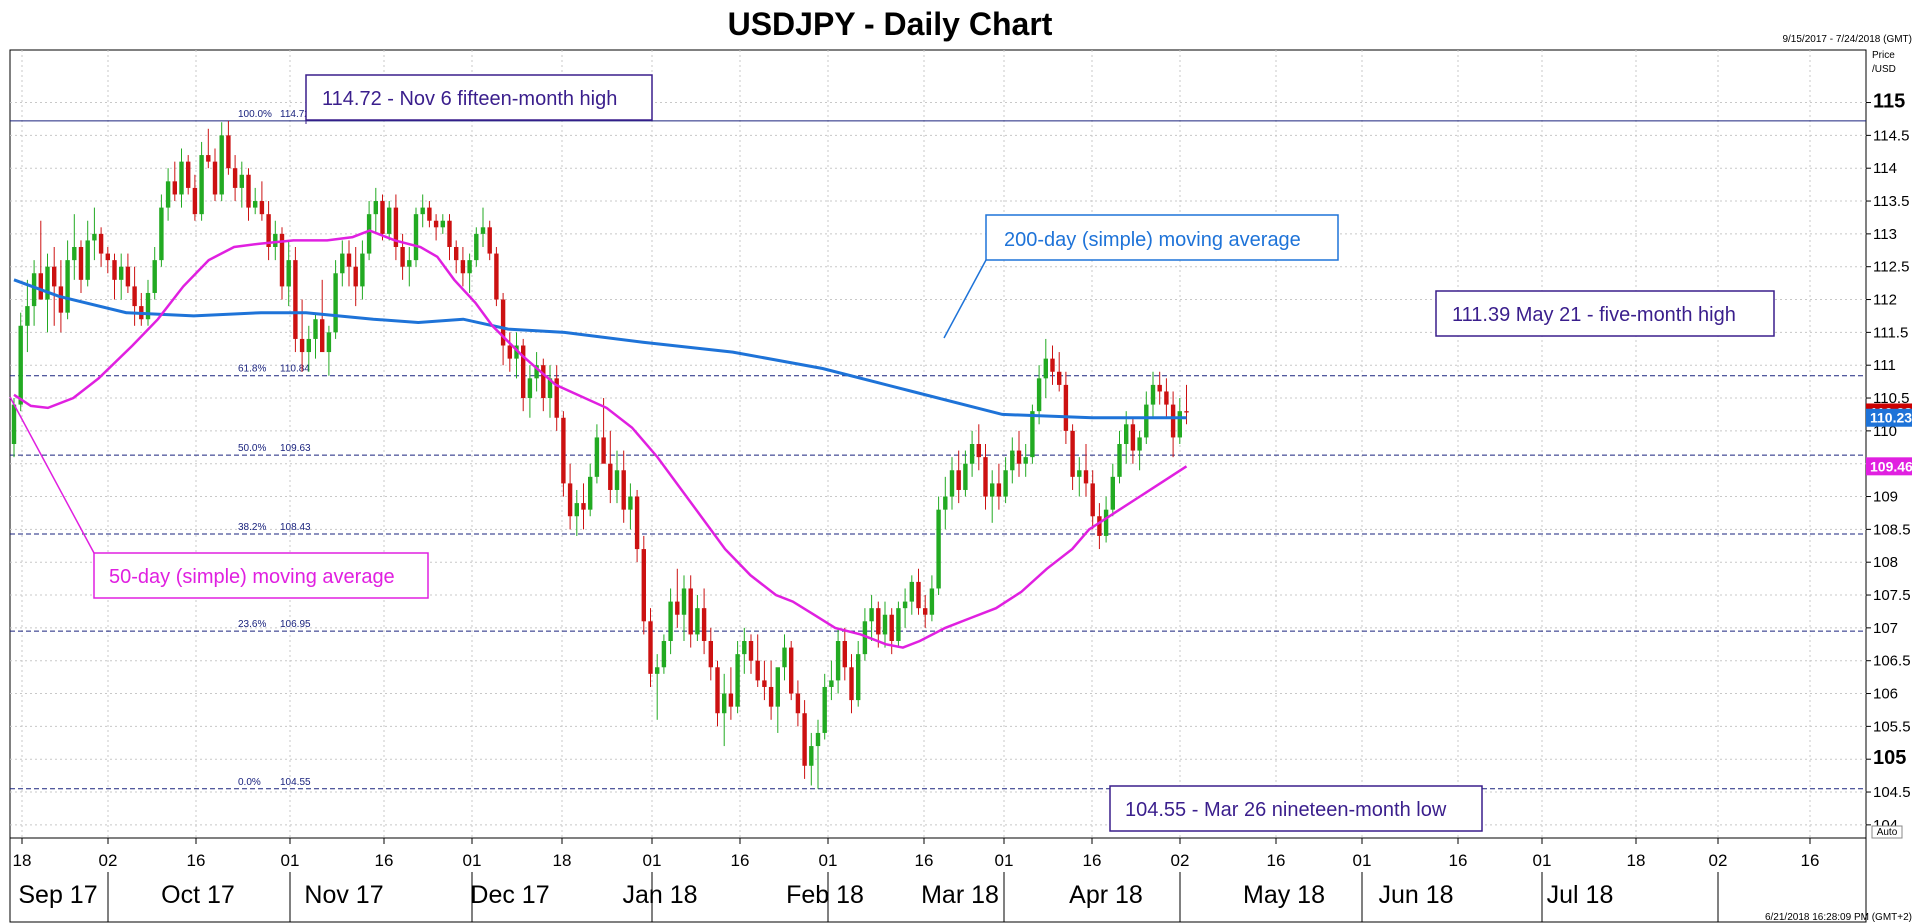 This screenshot has width=1916, height=923. I want to click on annotation-ma200-text: 200-day (simple) moving average, so click(1152, 240).